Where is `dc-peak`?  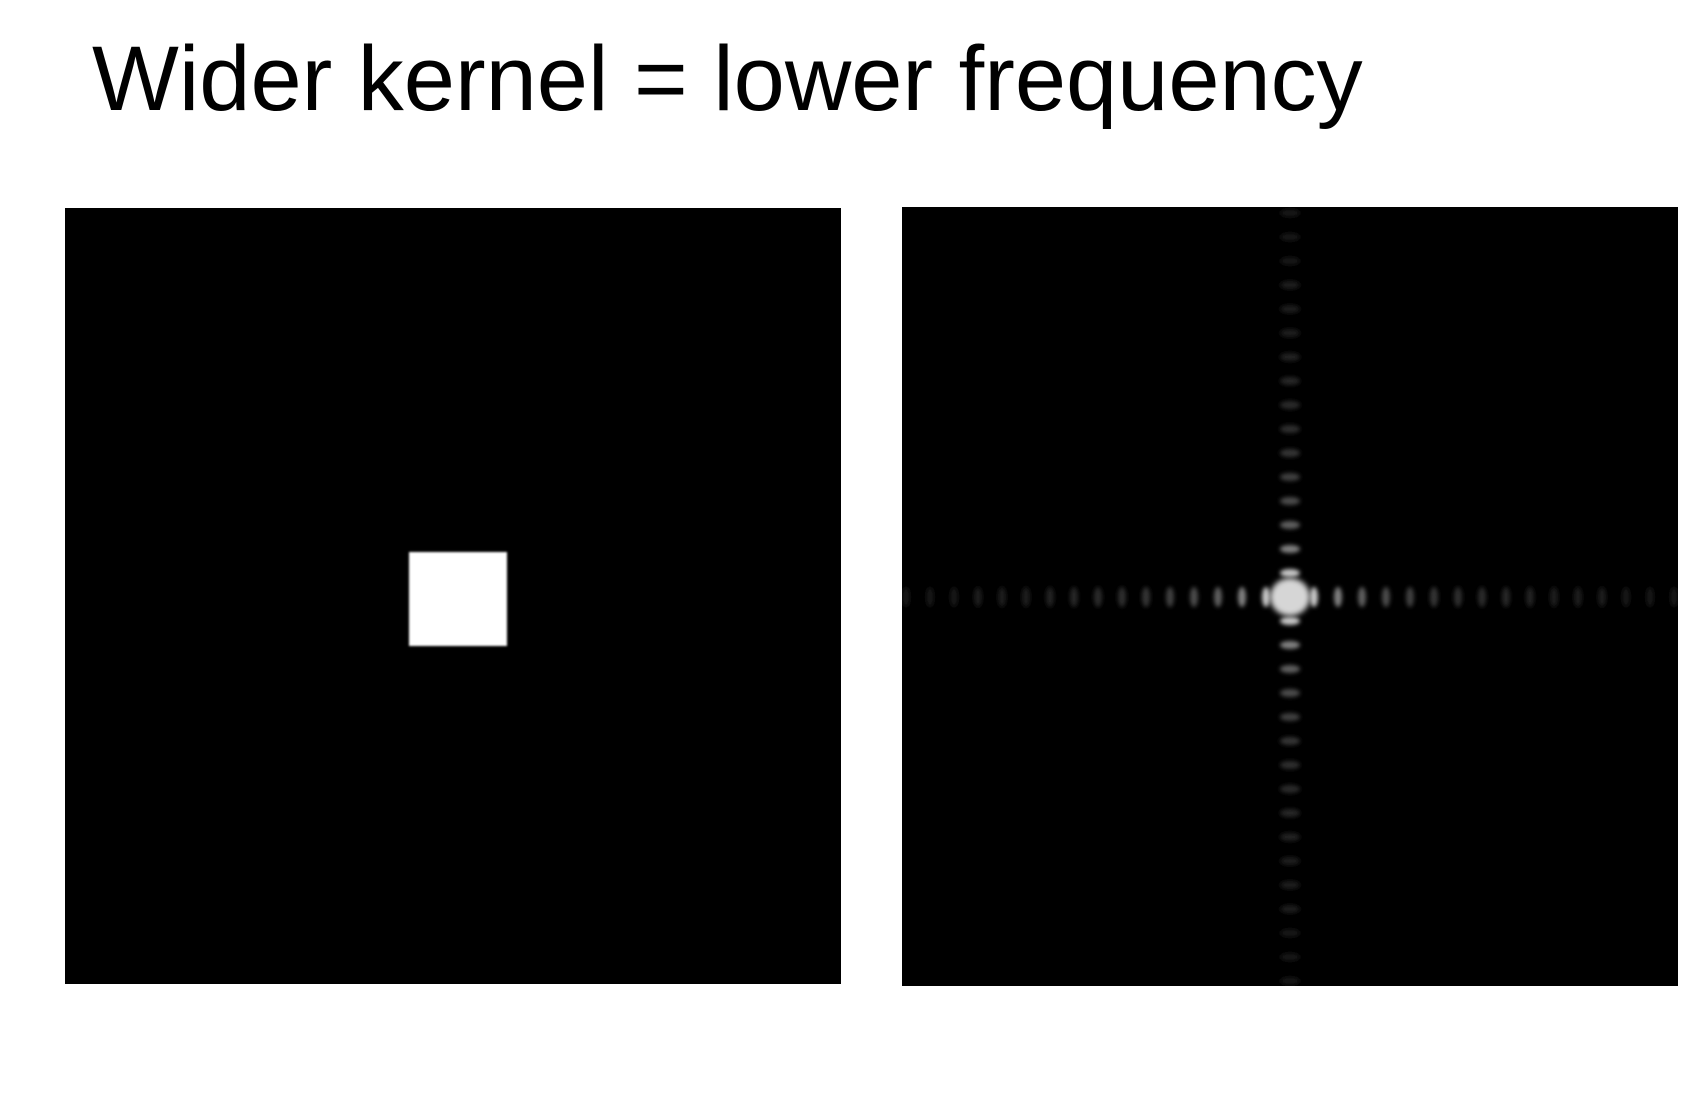 dc-peak is located at coordinates (1290, 597).